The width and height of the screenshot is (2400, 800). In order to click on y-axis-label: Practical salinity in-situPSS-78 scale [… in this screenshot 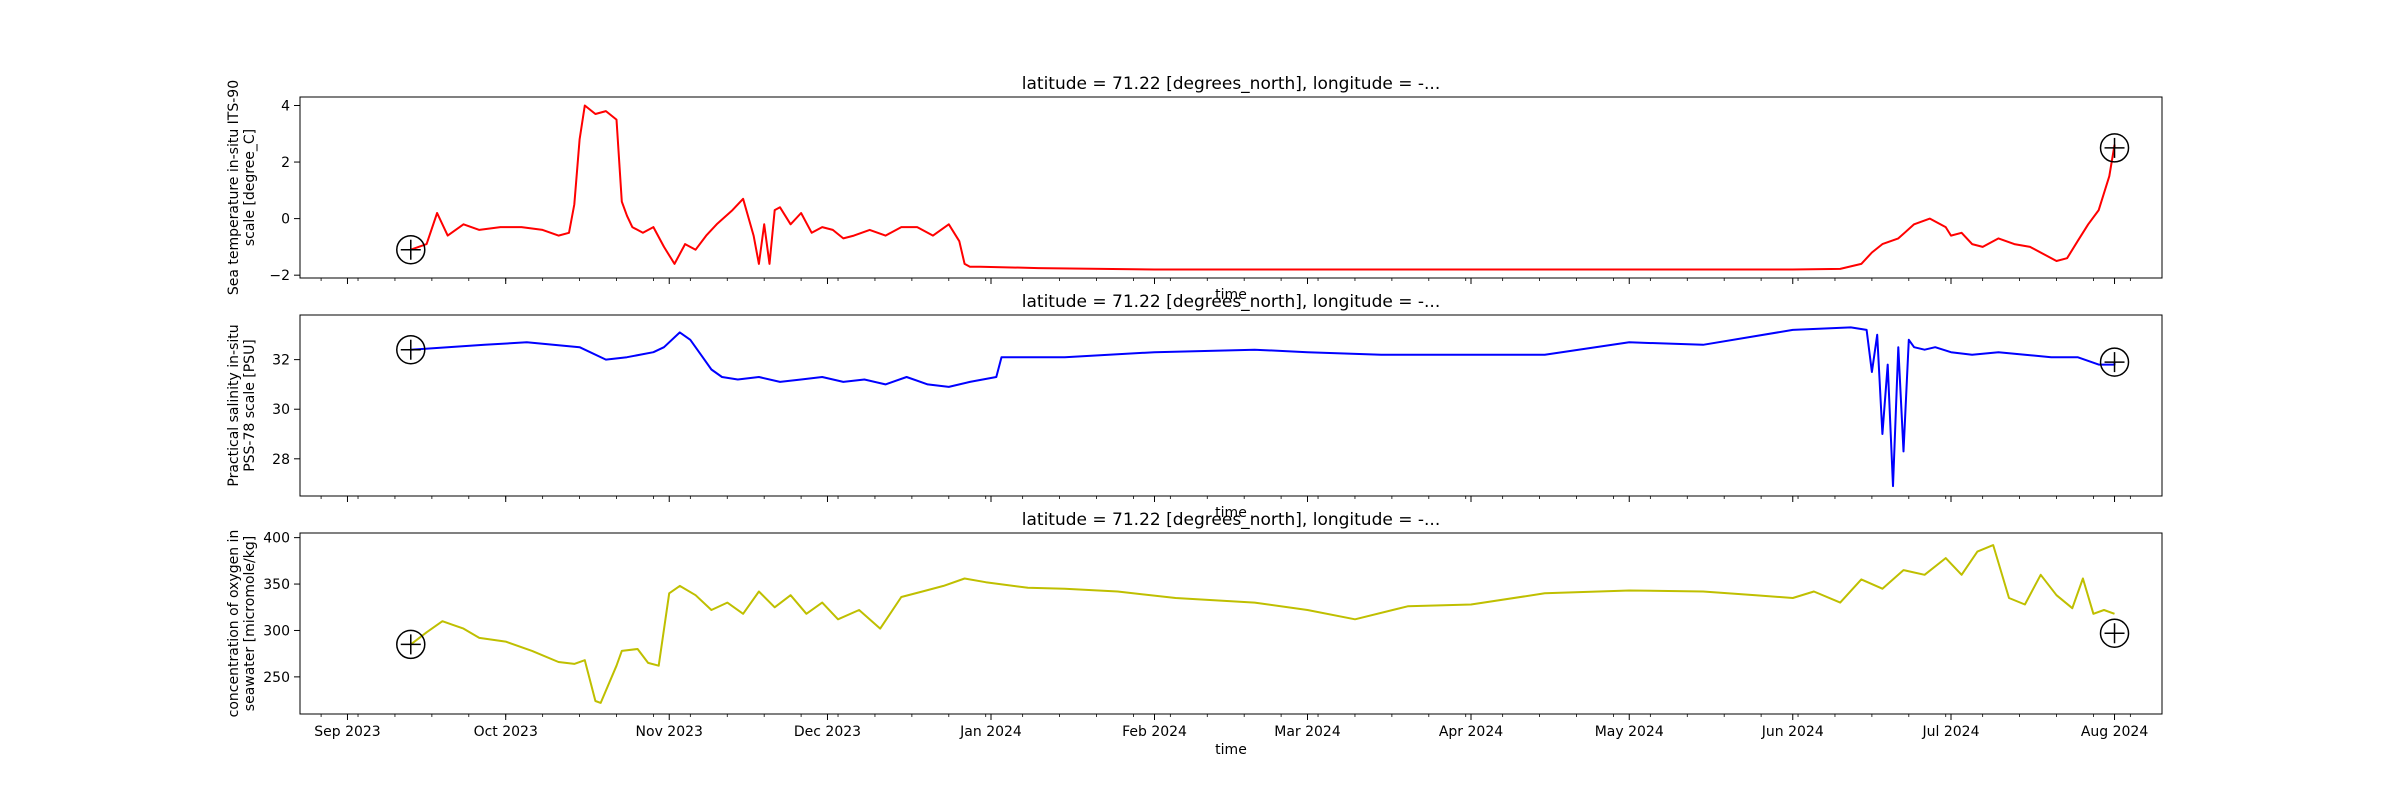, I will do `click(242, 405)`.